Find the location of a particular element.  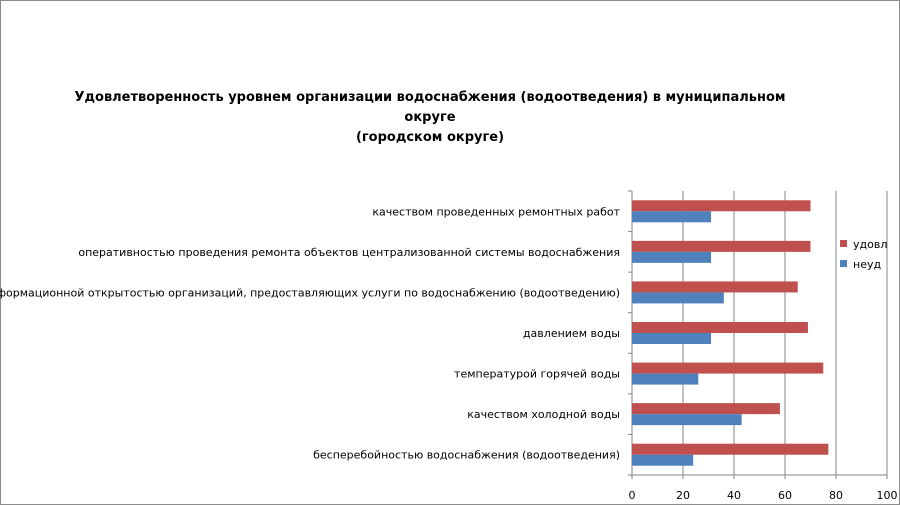

category-label: температурой горячей воды is located at coordinates (537, 374).